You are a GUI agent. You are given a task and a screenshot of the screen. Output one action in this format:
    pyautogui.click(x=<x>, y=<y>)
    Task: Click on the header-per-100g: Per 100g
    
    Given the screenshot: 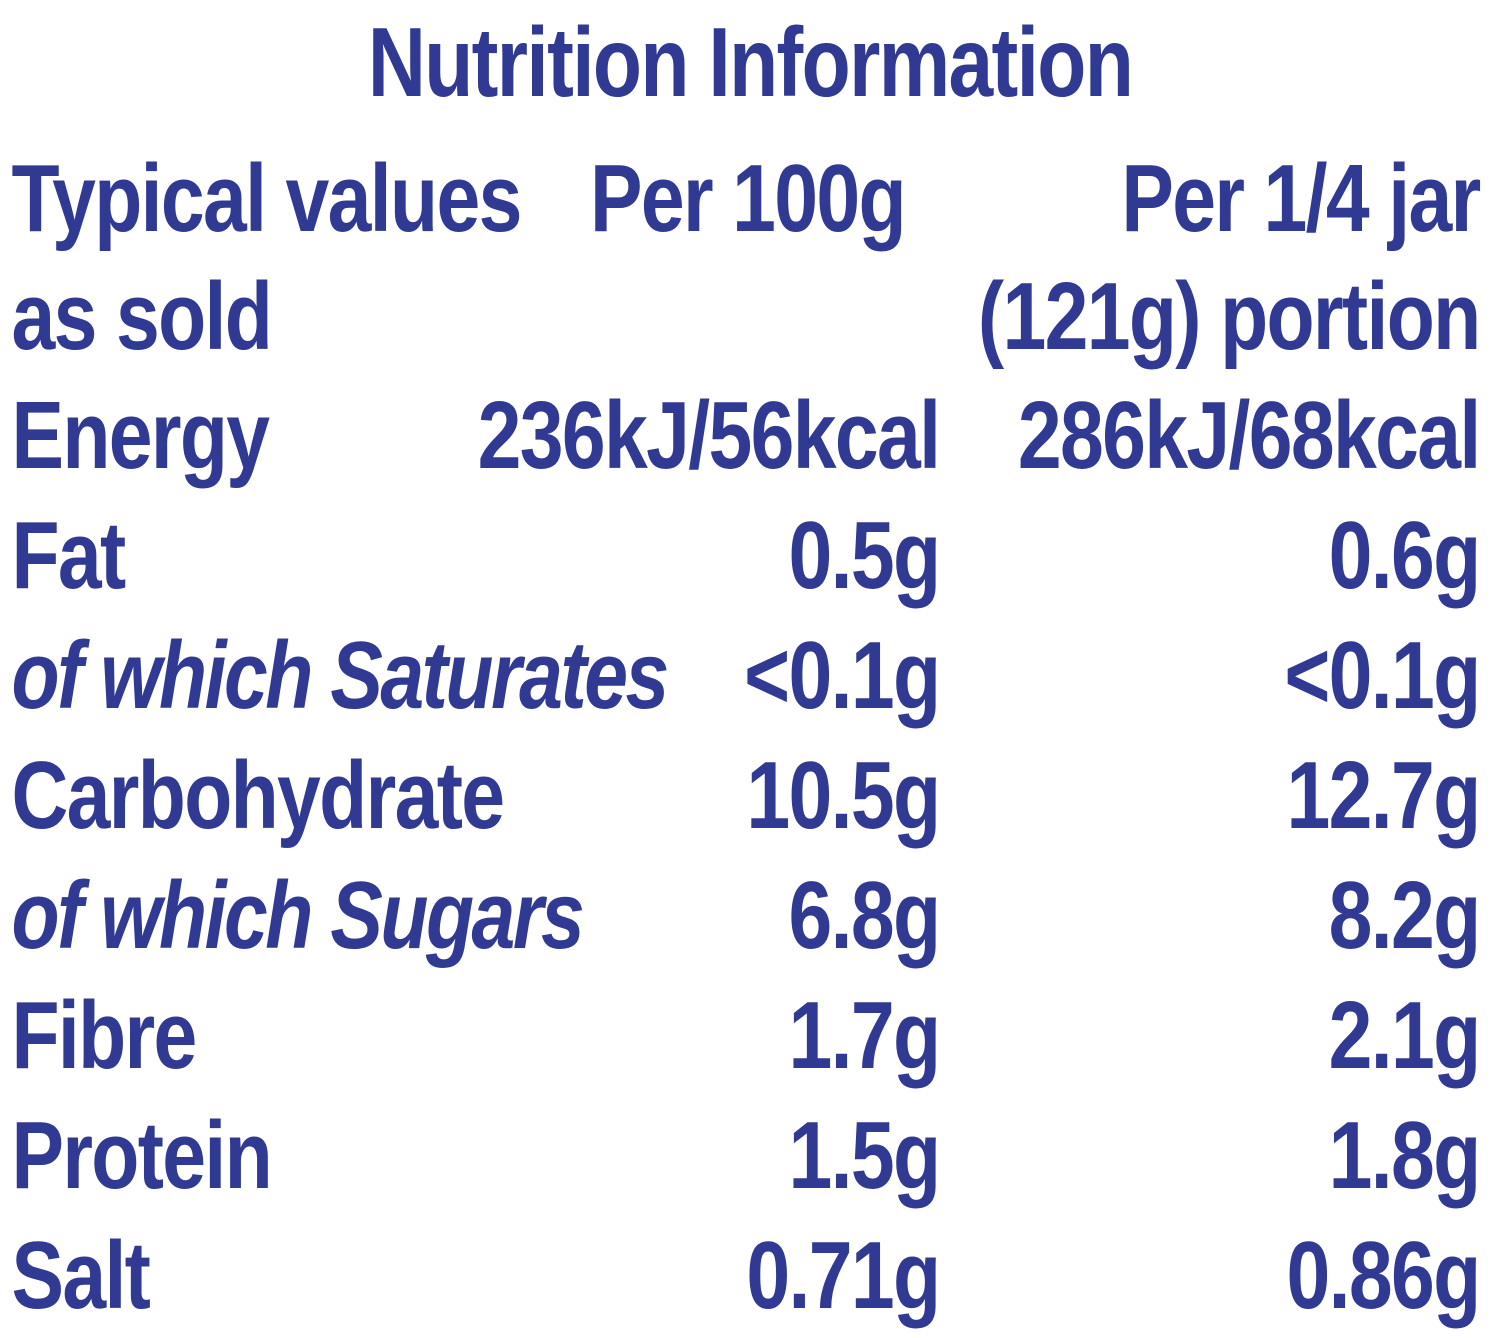 What is the action you would take?
    pyautogui.click(x=748, y=198)
    